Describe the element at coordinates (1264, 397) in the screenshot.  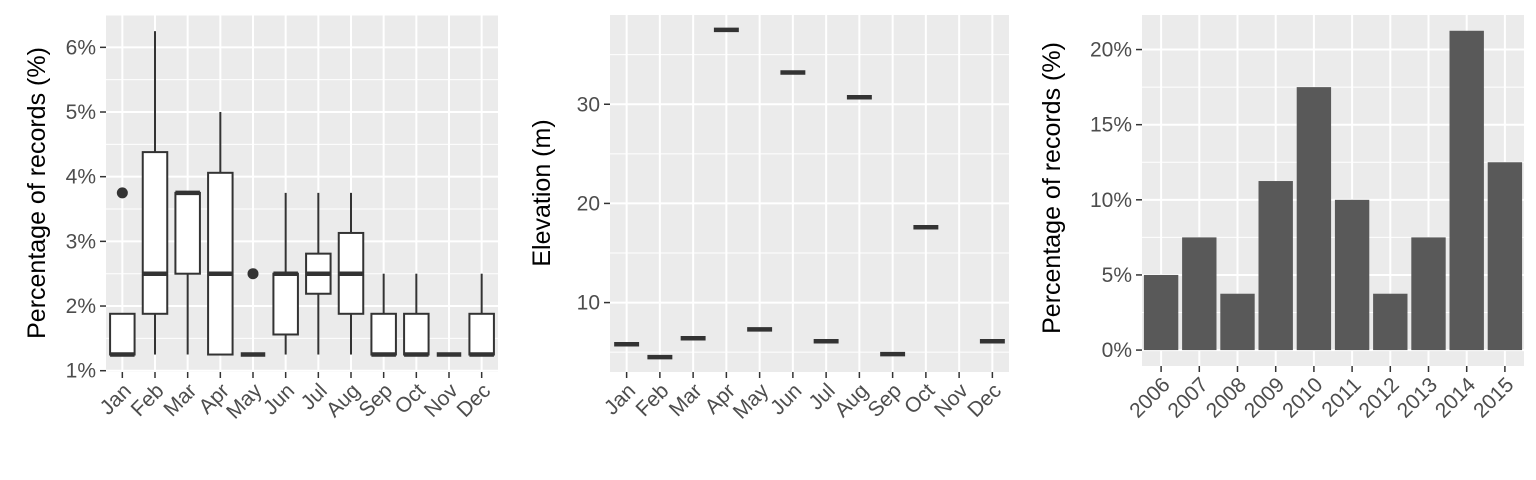
I see `x-tick-label: 2009` at that location.